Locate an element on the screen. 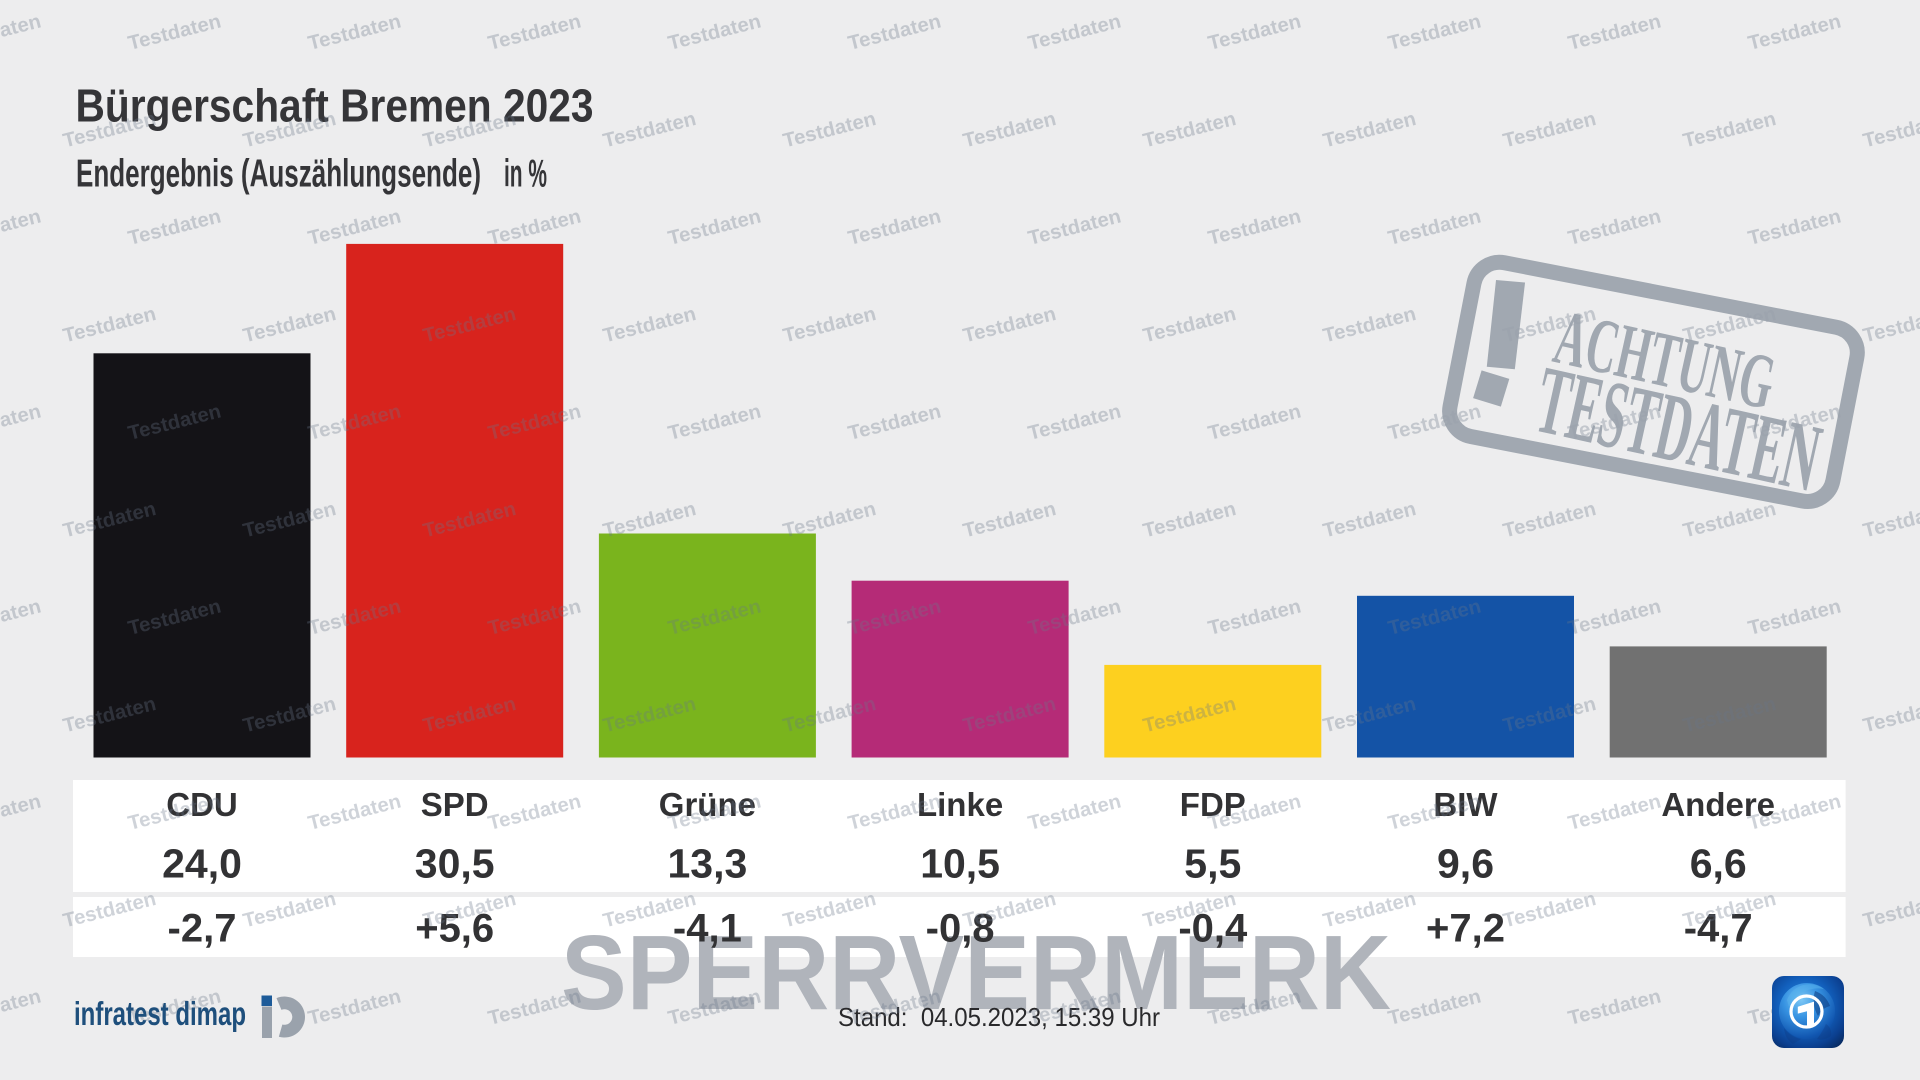 This screenshot has height=1080, width=1920. svg-text: 6,6 is located at coordinates (1718, 863).